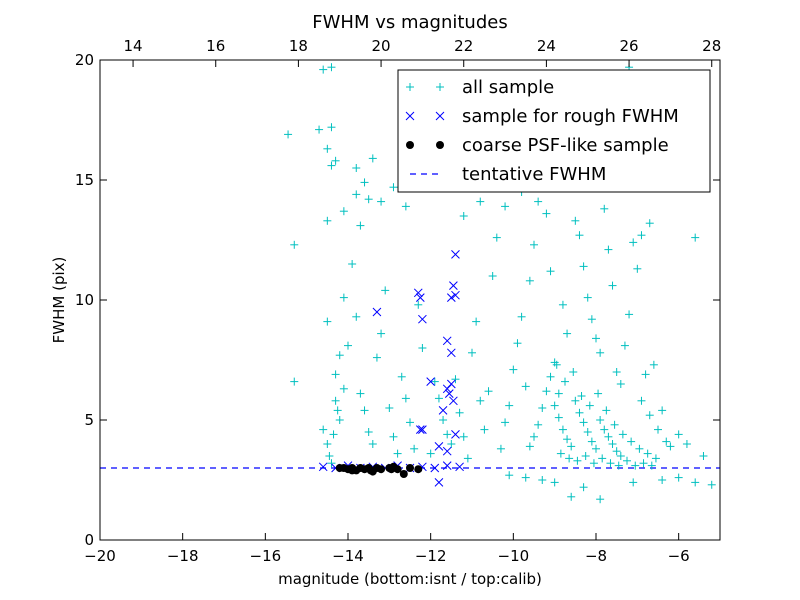  I want to click on rough-fwhm-point-9-b, so click(435, 468).